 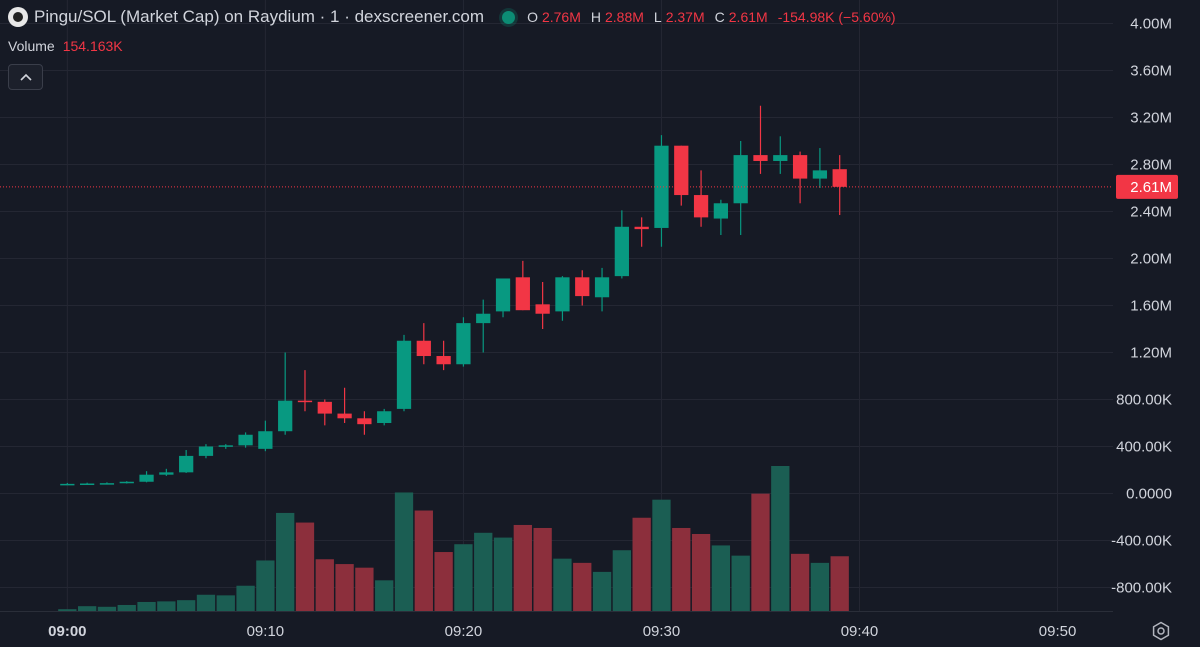 What do you see at coordinates (1151, 71) in the screenshot?
I see `y-tick-label: 3.60M` at bounding box center [1151, 71].